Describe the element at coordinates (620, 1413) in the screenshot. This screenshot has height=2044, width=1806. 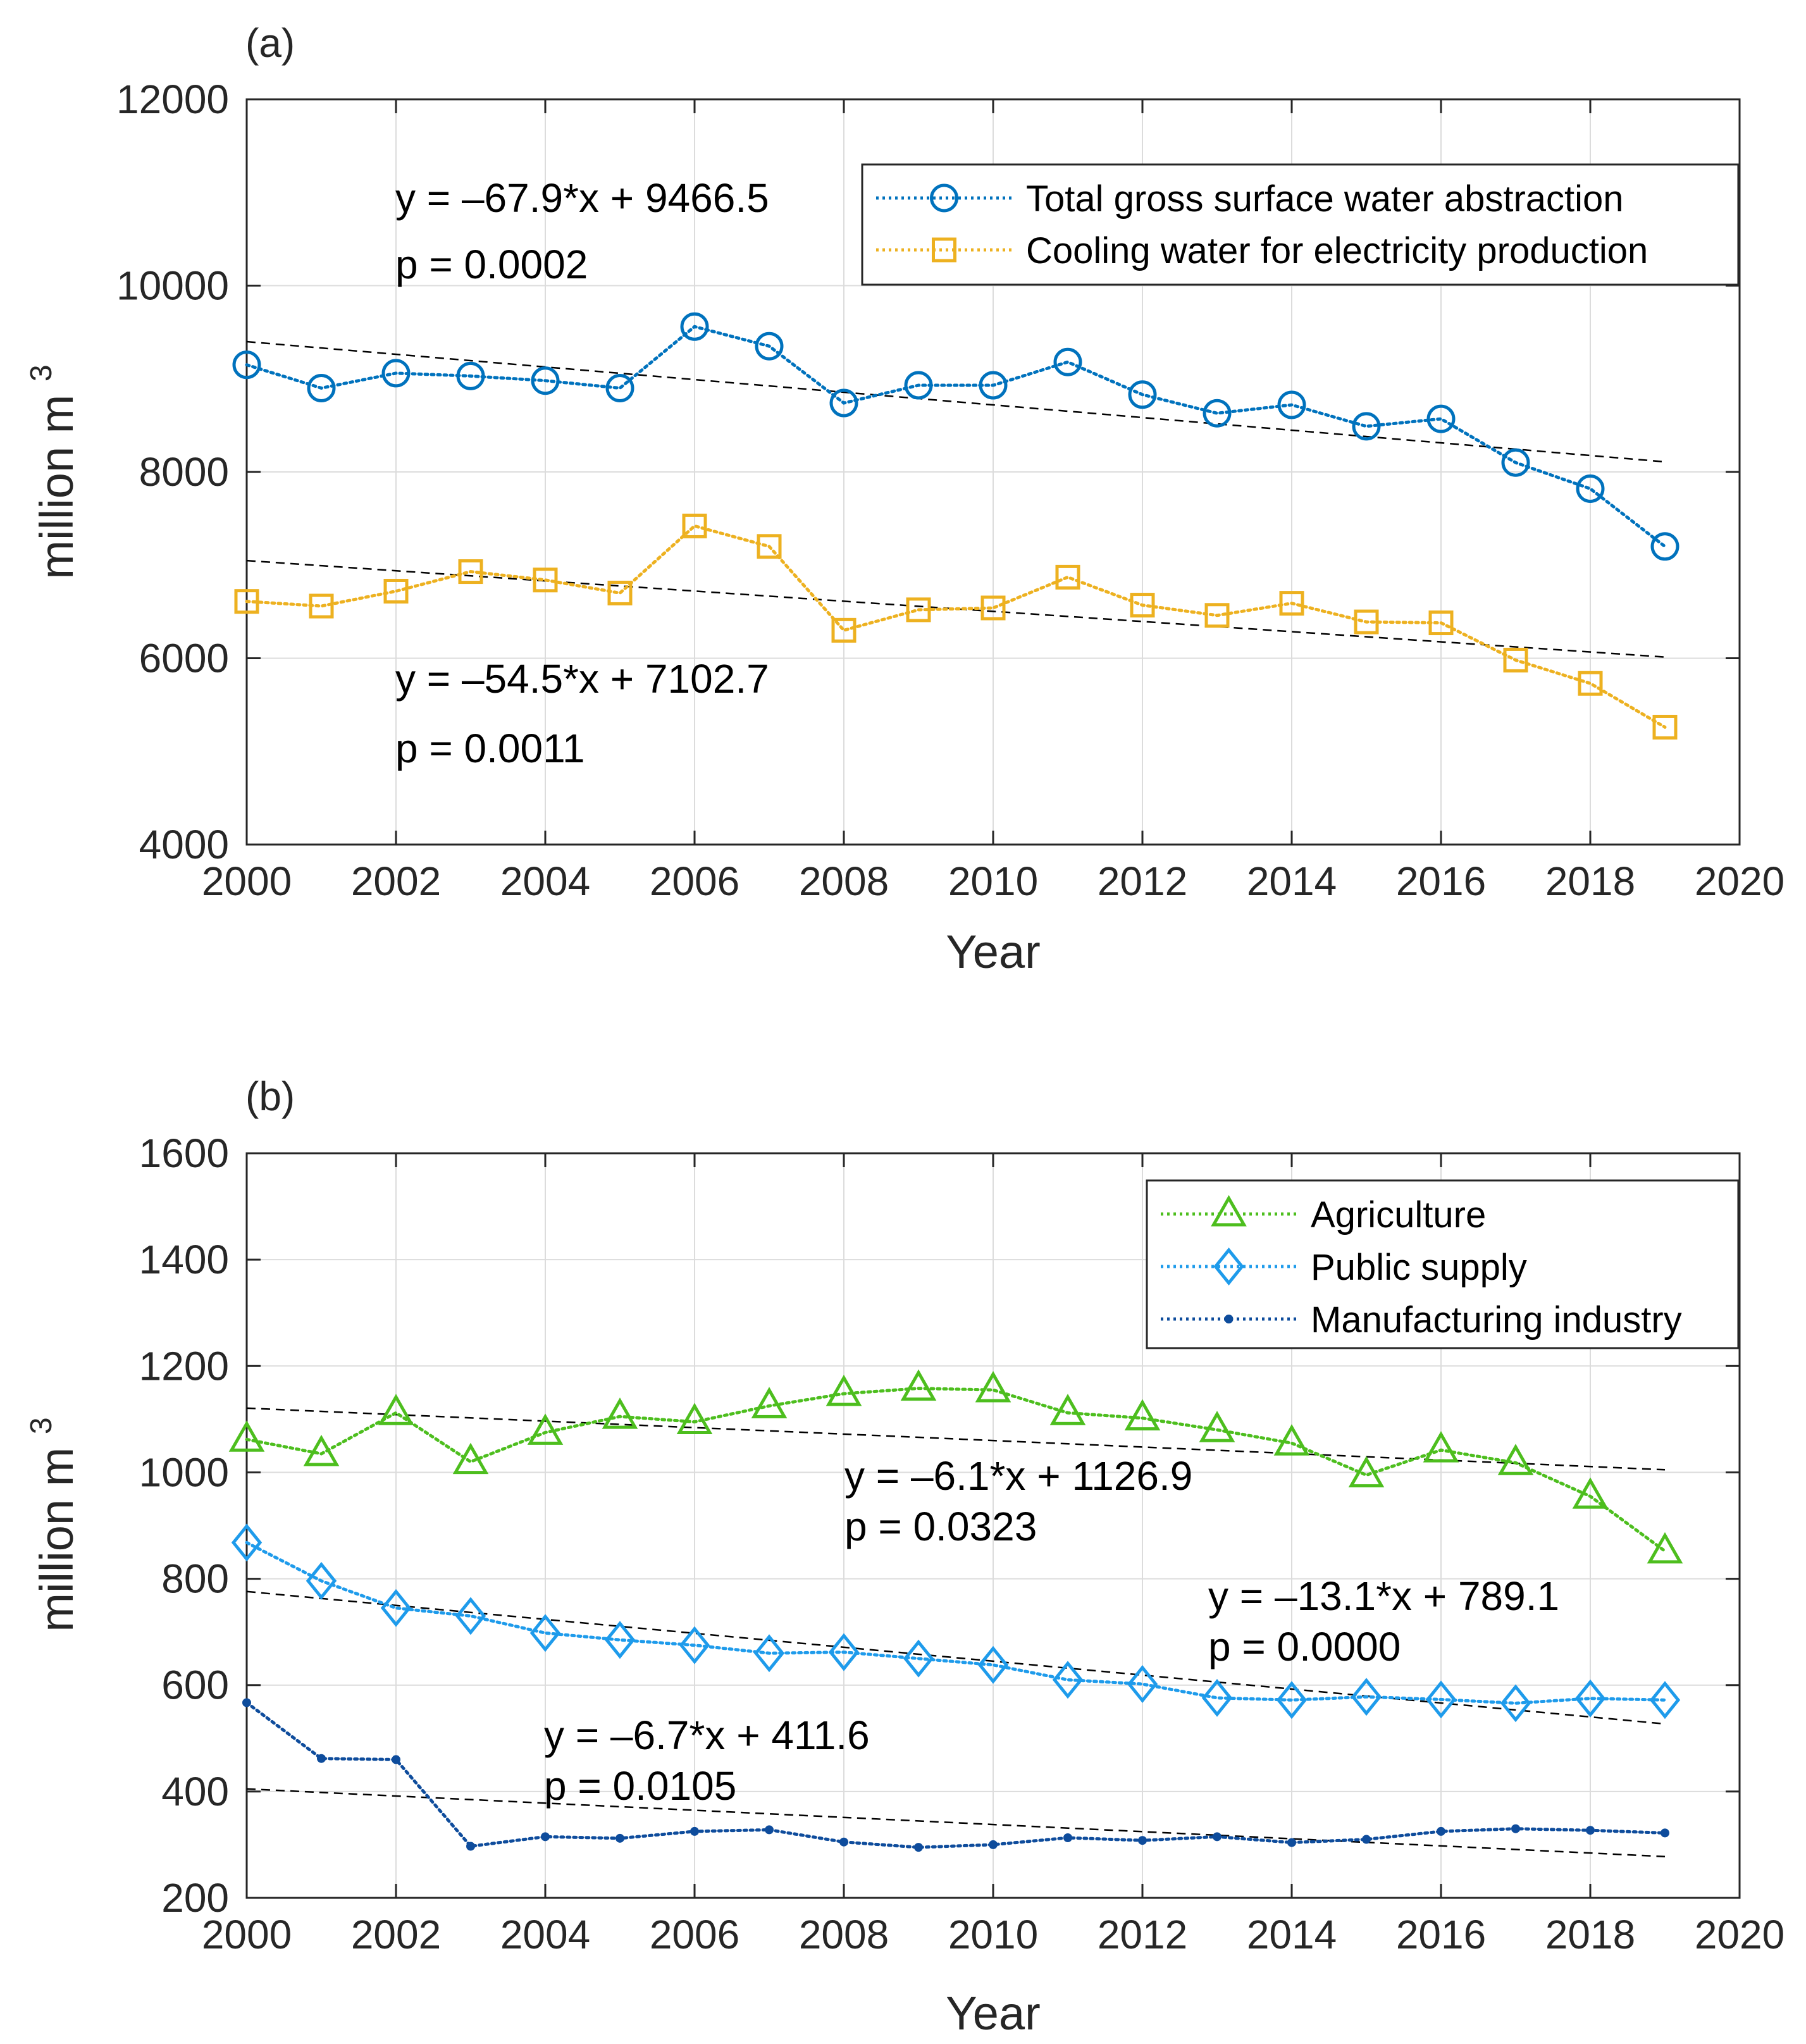
I see `panel-b-series-0-point-2005` at that location.